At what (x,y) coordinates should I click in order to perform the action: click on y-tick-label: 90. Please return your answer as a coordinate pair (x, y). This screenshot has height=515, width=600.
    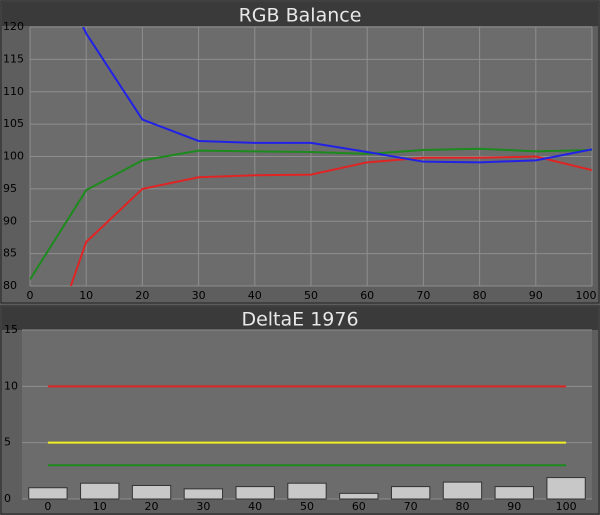
    Looking at the image, I should click on (10, 220).